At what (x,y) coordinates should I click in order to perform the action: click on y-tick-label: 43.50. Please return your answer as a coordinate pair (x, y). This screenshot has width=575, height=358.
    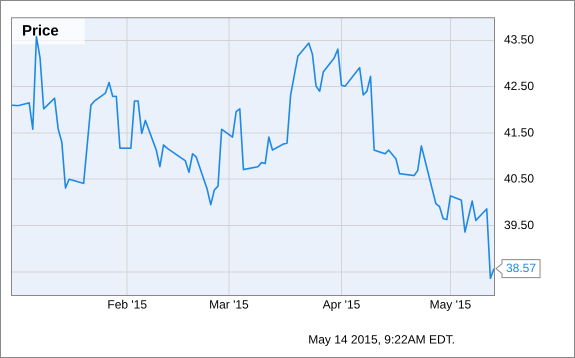
    Looking at the image, I should click on (519, 39).